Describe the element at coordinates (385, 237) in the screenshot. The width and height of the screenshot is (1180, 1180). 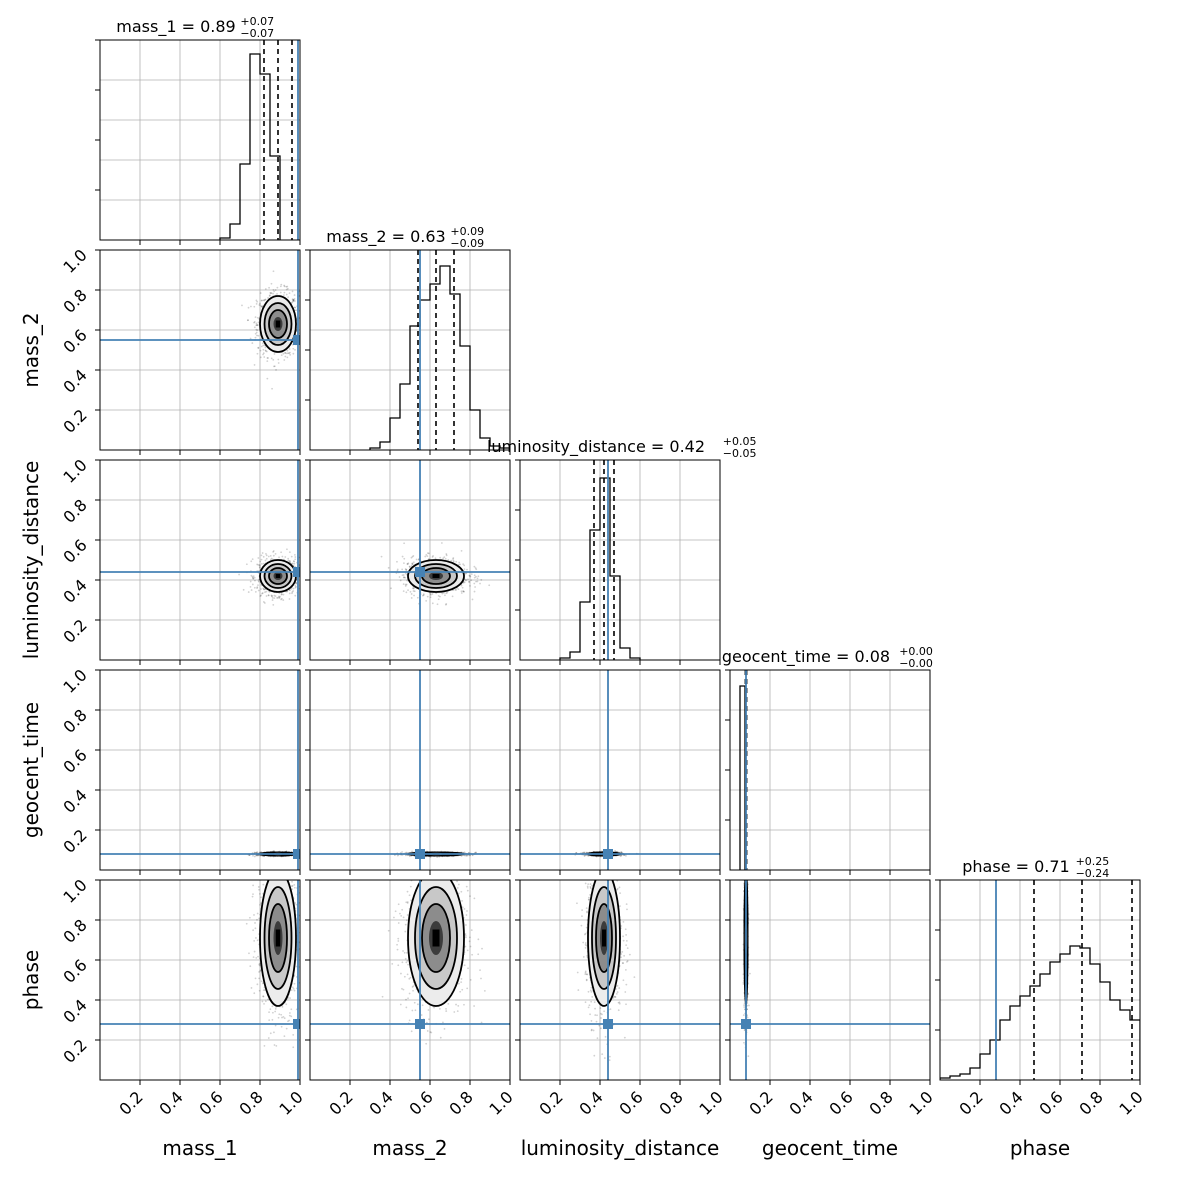
I see `title-text: mass_2 = 0.63` at that location.